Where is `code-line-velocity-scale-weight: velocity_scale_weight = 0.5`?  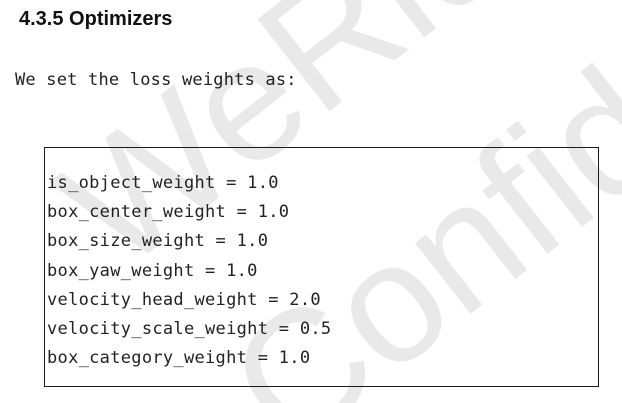 code-line-velocity-scale-weight: velocity_scale_weight = 0.5 is located at coordinates (189, 328).